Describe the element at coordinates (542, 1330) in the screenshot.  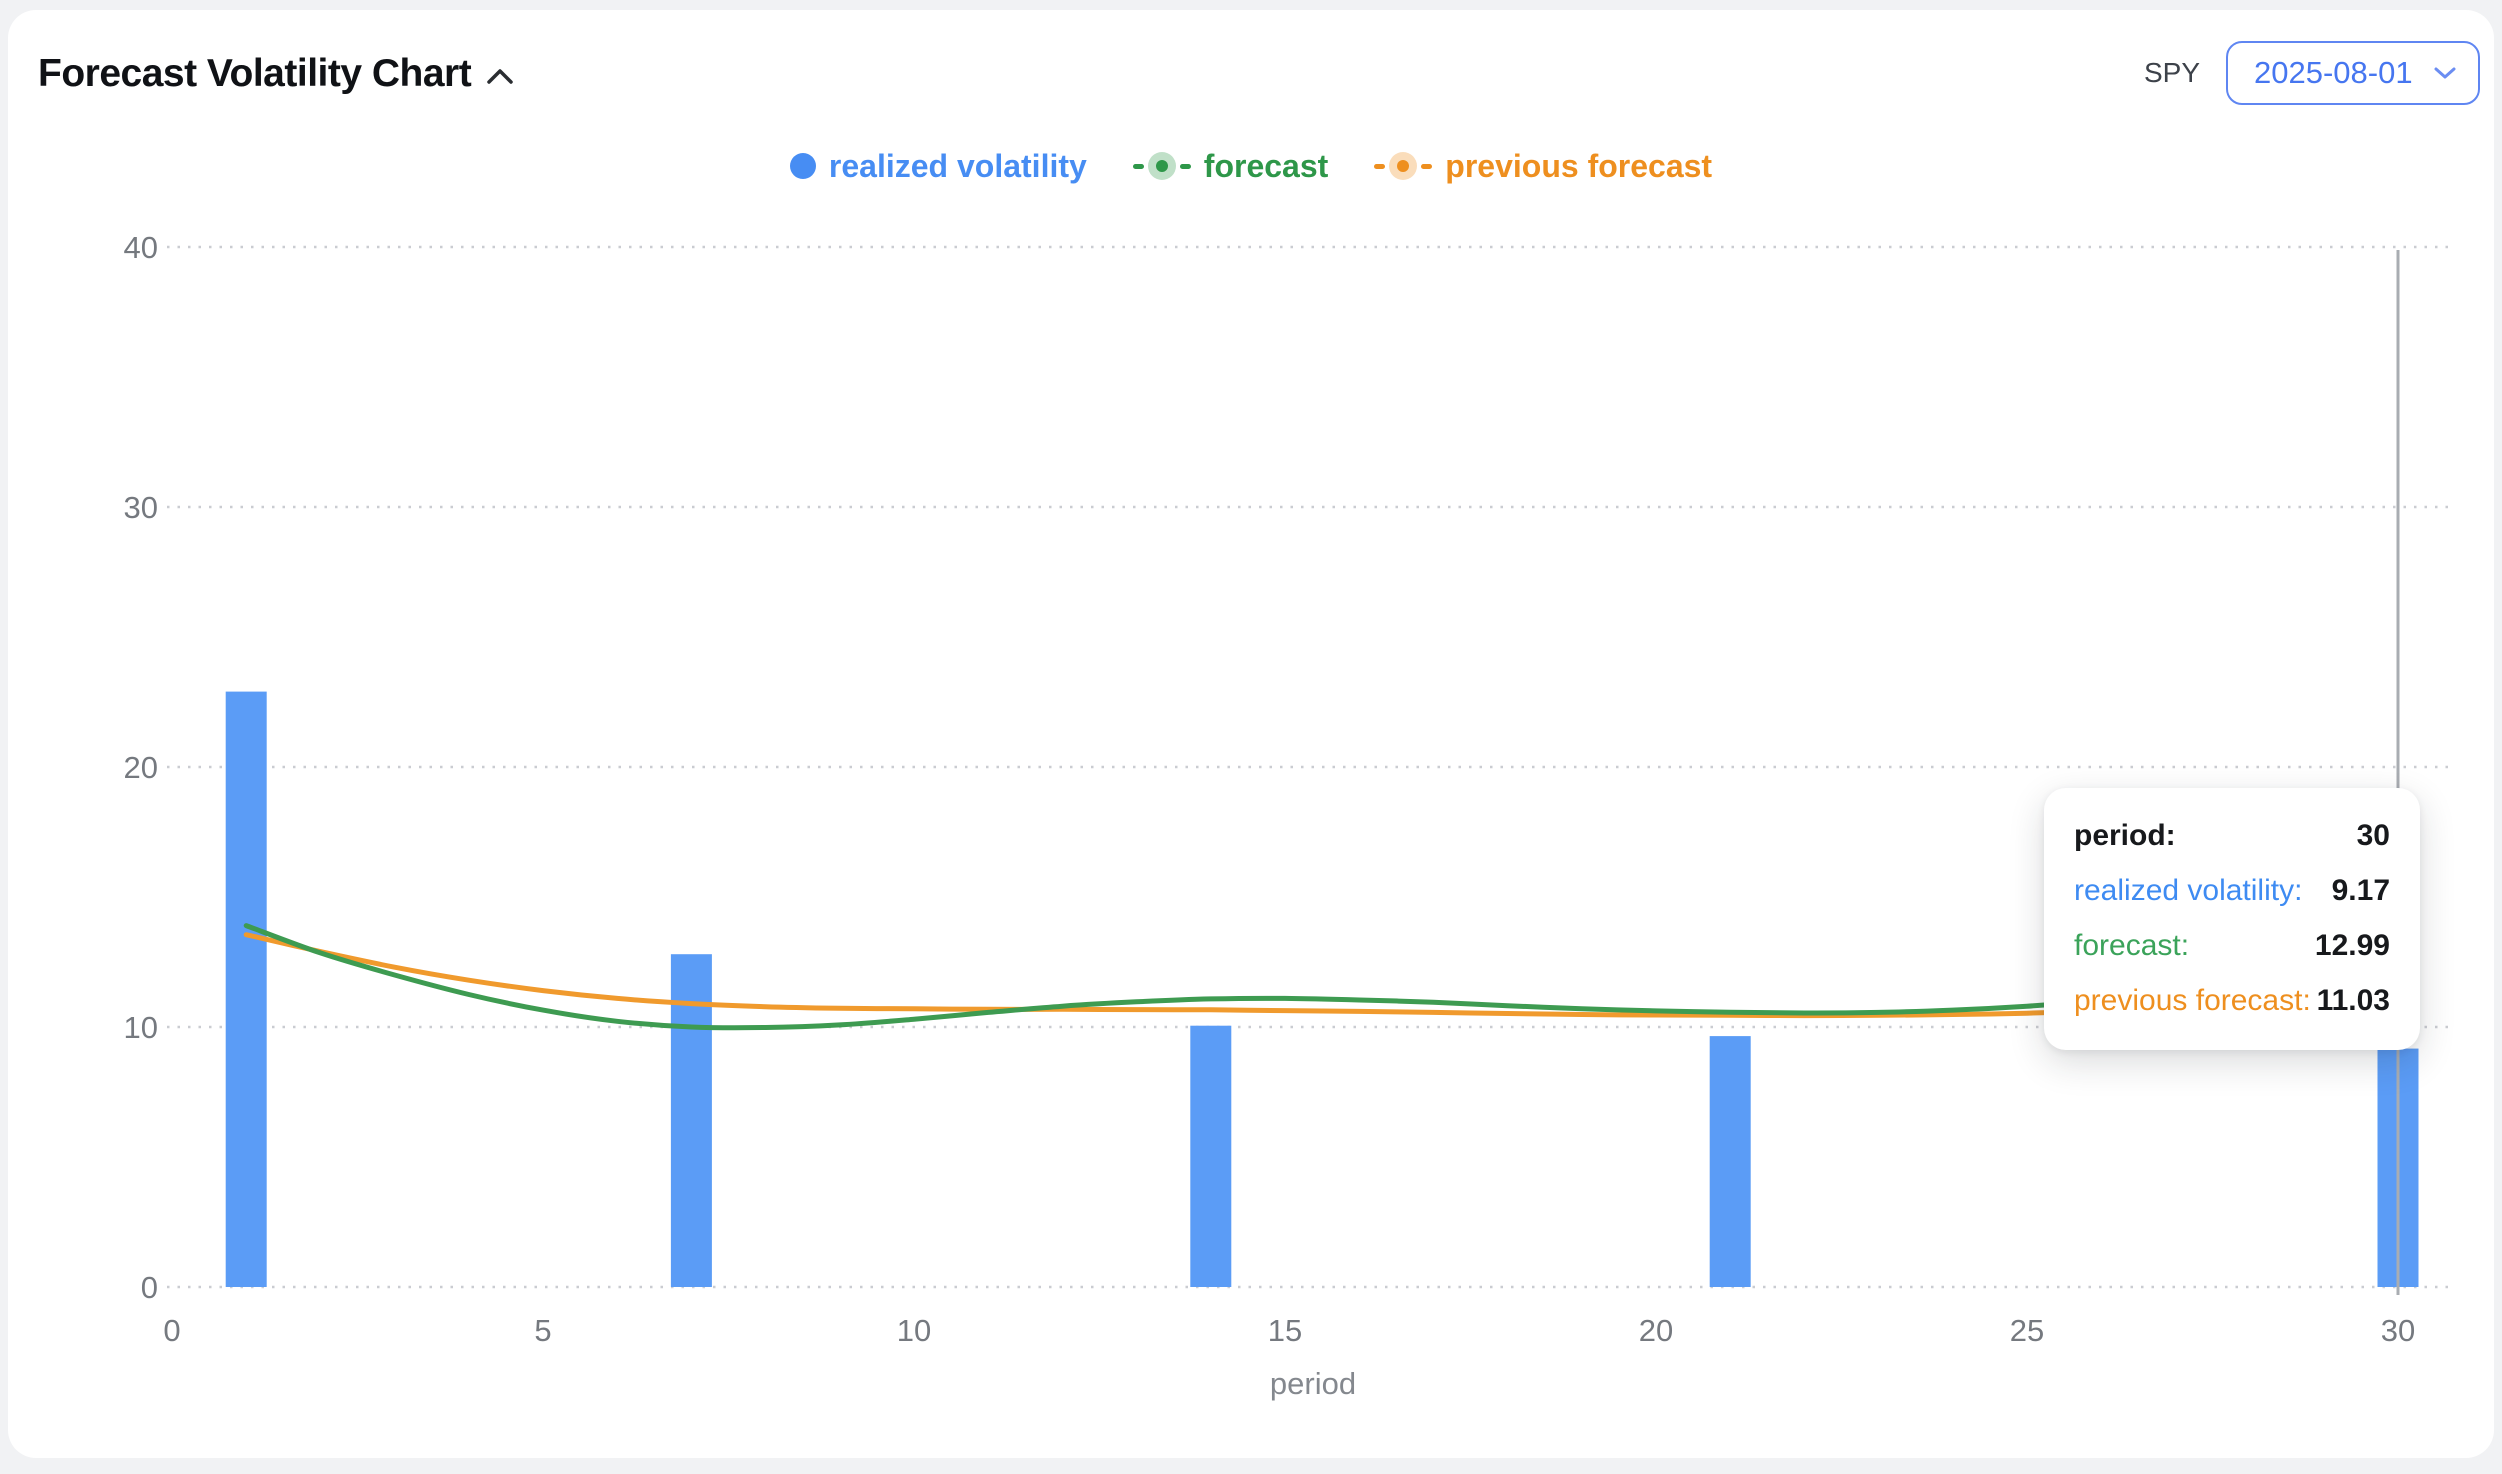
I see `x-tick-label-5: 5` at that location.